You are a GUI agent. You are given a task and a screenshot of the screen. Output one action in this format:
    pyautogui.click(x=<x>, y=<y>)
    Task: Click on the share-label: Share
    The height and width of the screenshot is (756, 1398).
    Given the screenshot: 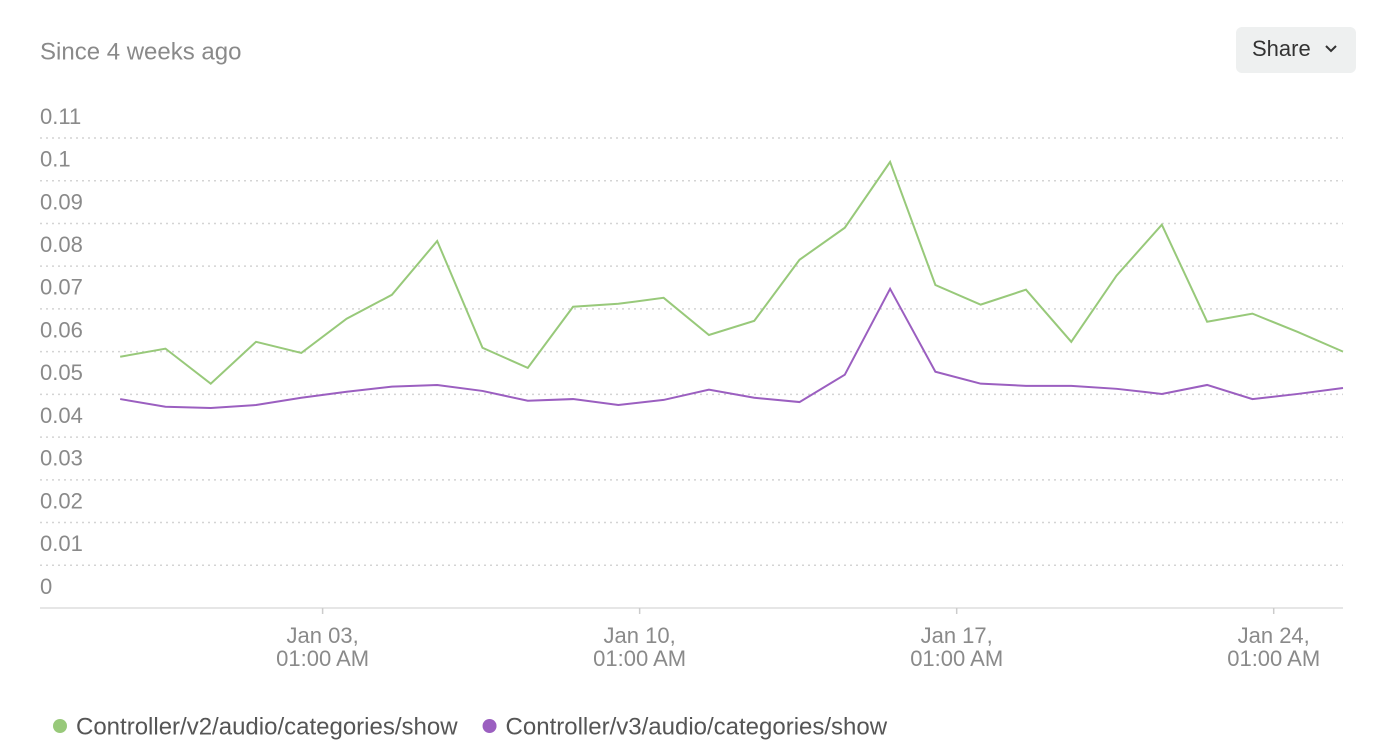 What is the action you would take?
    pyautogui.click(x=1281, y=48)
    